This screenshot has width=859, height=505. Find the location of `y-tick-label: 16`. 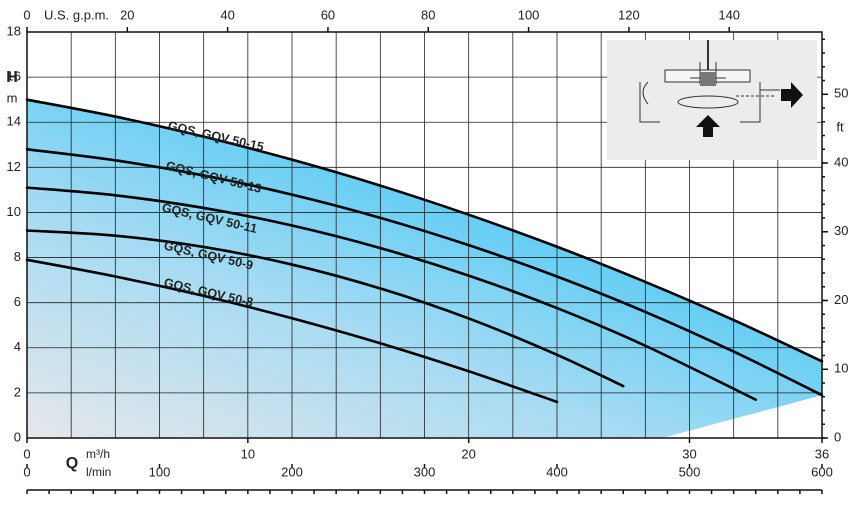

y-tick-label: 16 is located at coordinates (14, 76).